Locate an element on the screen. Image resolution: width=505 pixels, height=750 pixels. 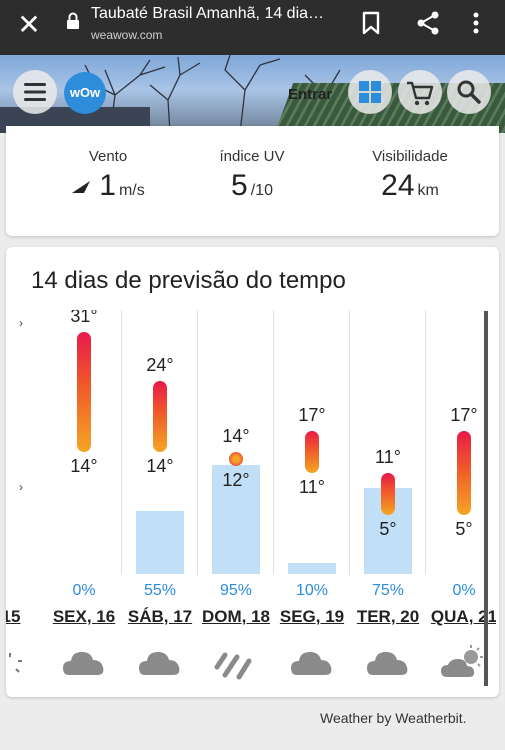
horizontal-scroll-edge is located at coordinates (486, 498).